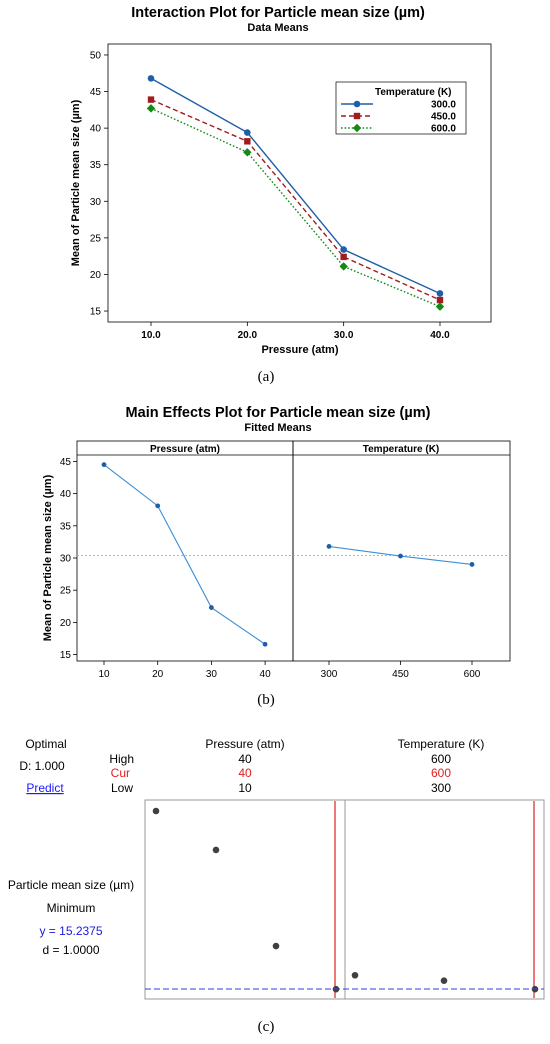 The width and height of the screenshot is (550, 1044). I want to click on optimization-temperature-frame, so click(444, 899).